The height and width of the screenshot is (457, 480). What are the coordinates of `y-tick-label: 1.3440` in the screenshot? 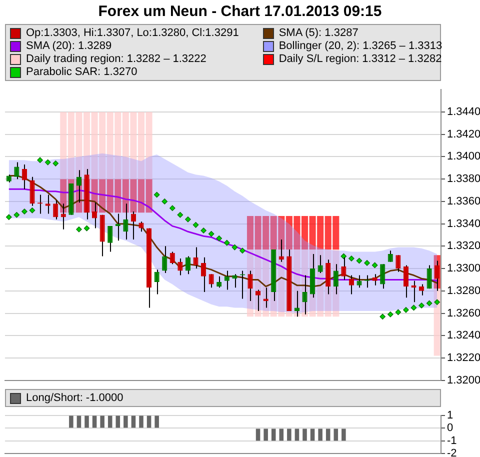 It's located at (463, 112).